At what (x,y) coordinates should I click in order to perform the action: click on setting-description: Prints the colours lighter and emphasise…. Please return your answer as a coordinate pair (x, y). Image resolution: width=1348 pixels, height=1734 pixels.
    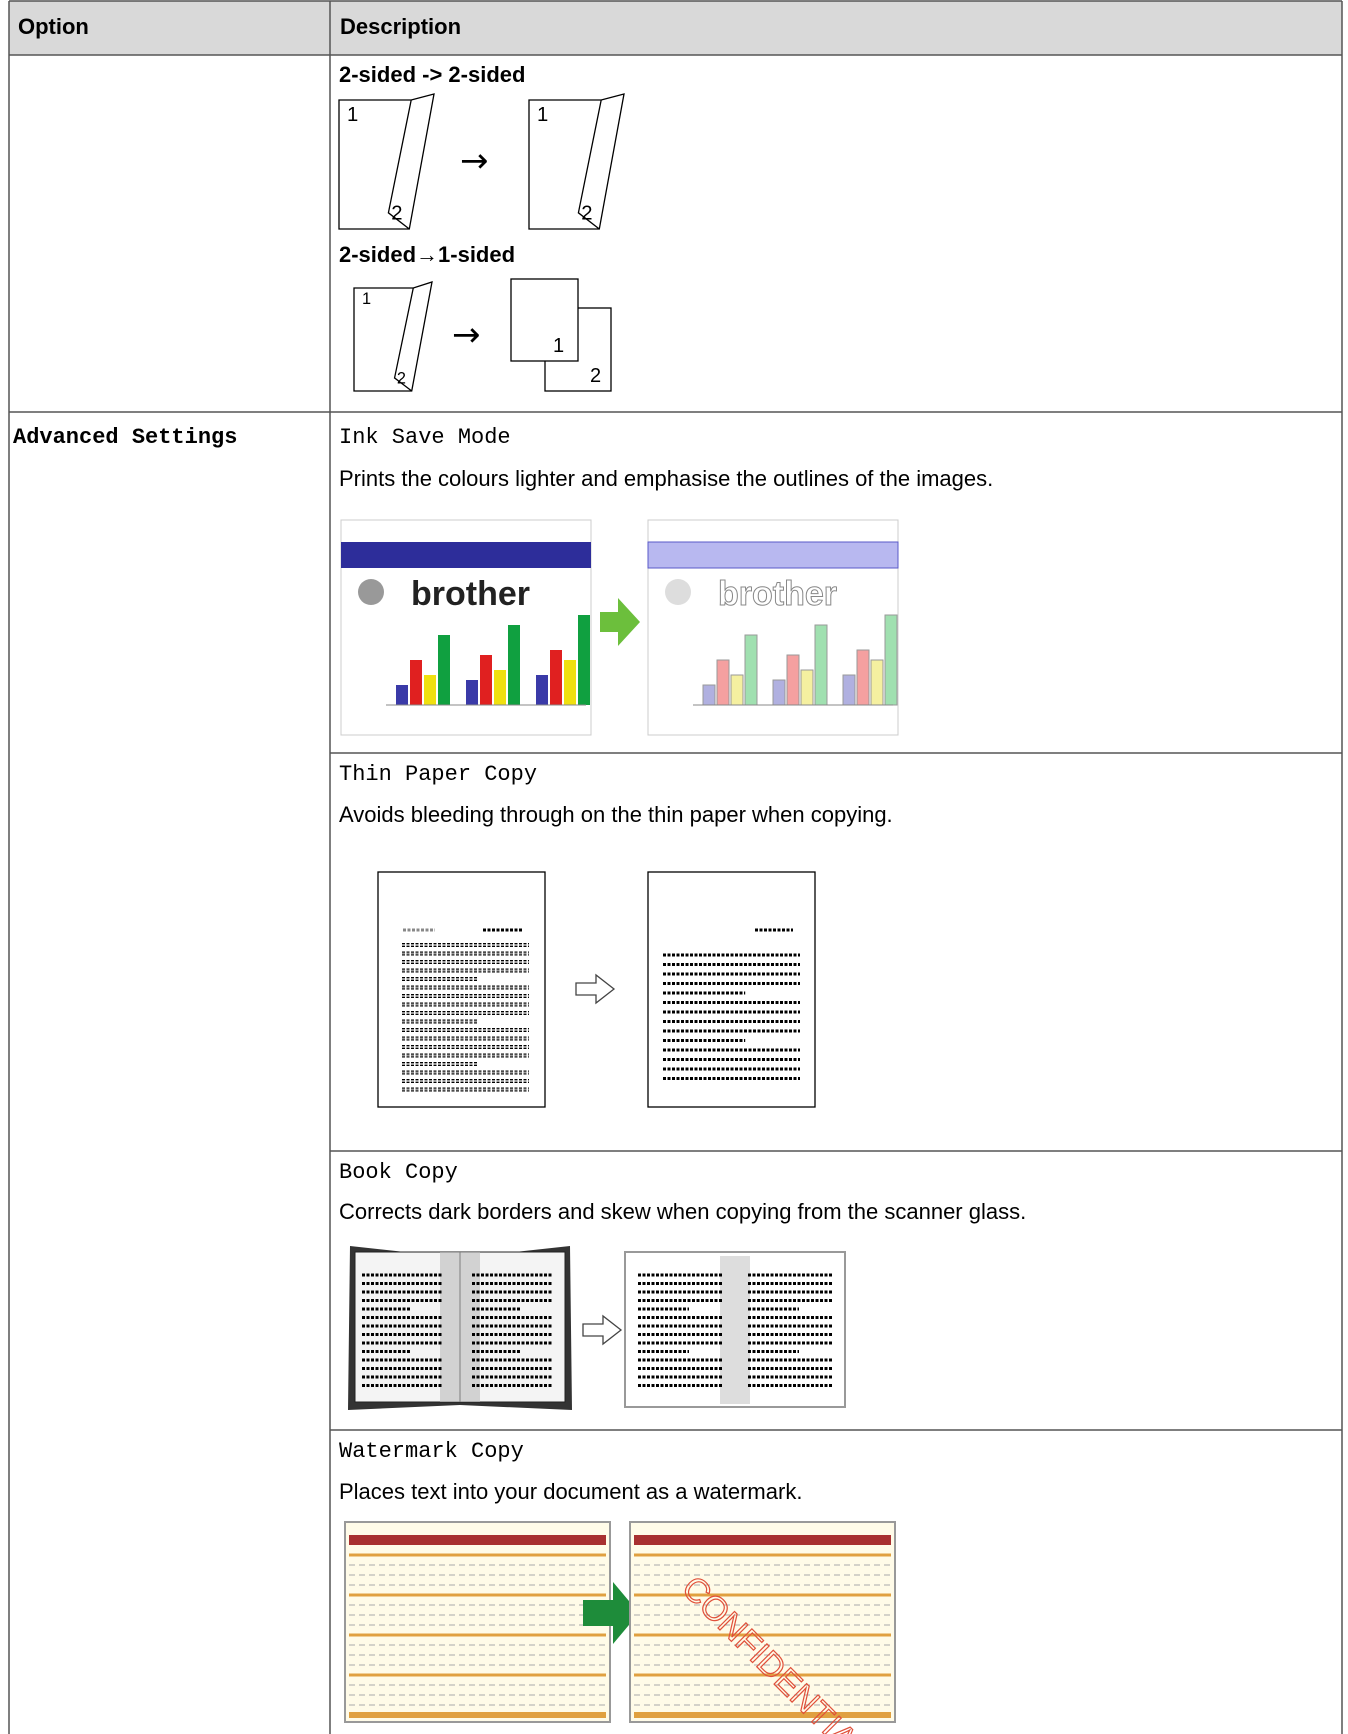
    Looking at the image, I should click on (666, 478).